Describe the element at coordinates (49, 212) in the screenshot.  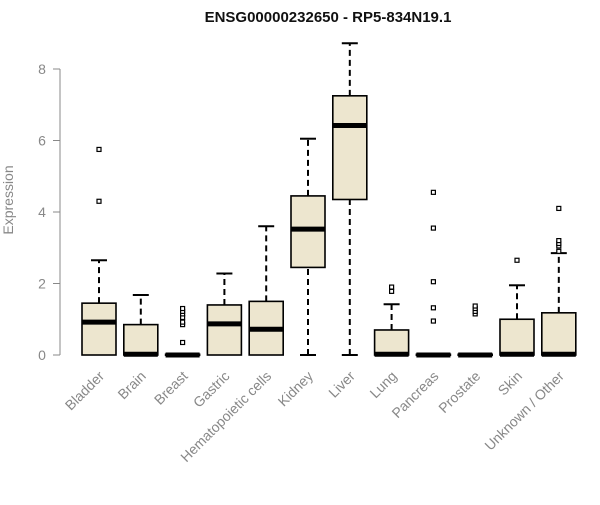
I see `y-axis: 0 2 4 6 8` at that location.